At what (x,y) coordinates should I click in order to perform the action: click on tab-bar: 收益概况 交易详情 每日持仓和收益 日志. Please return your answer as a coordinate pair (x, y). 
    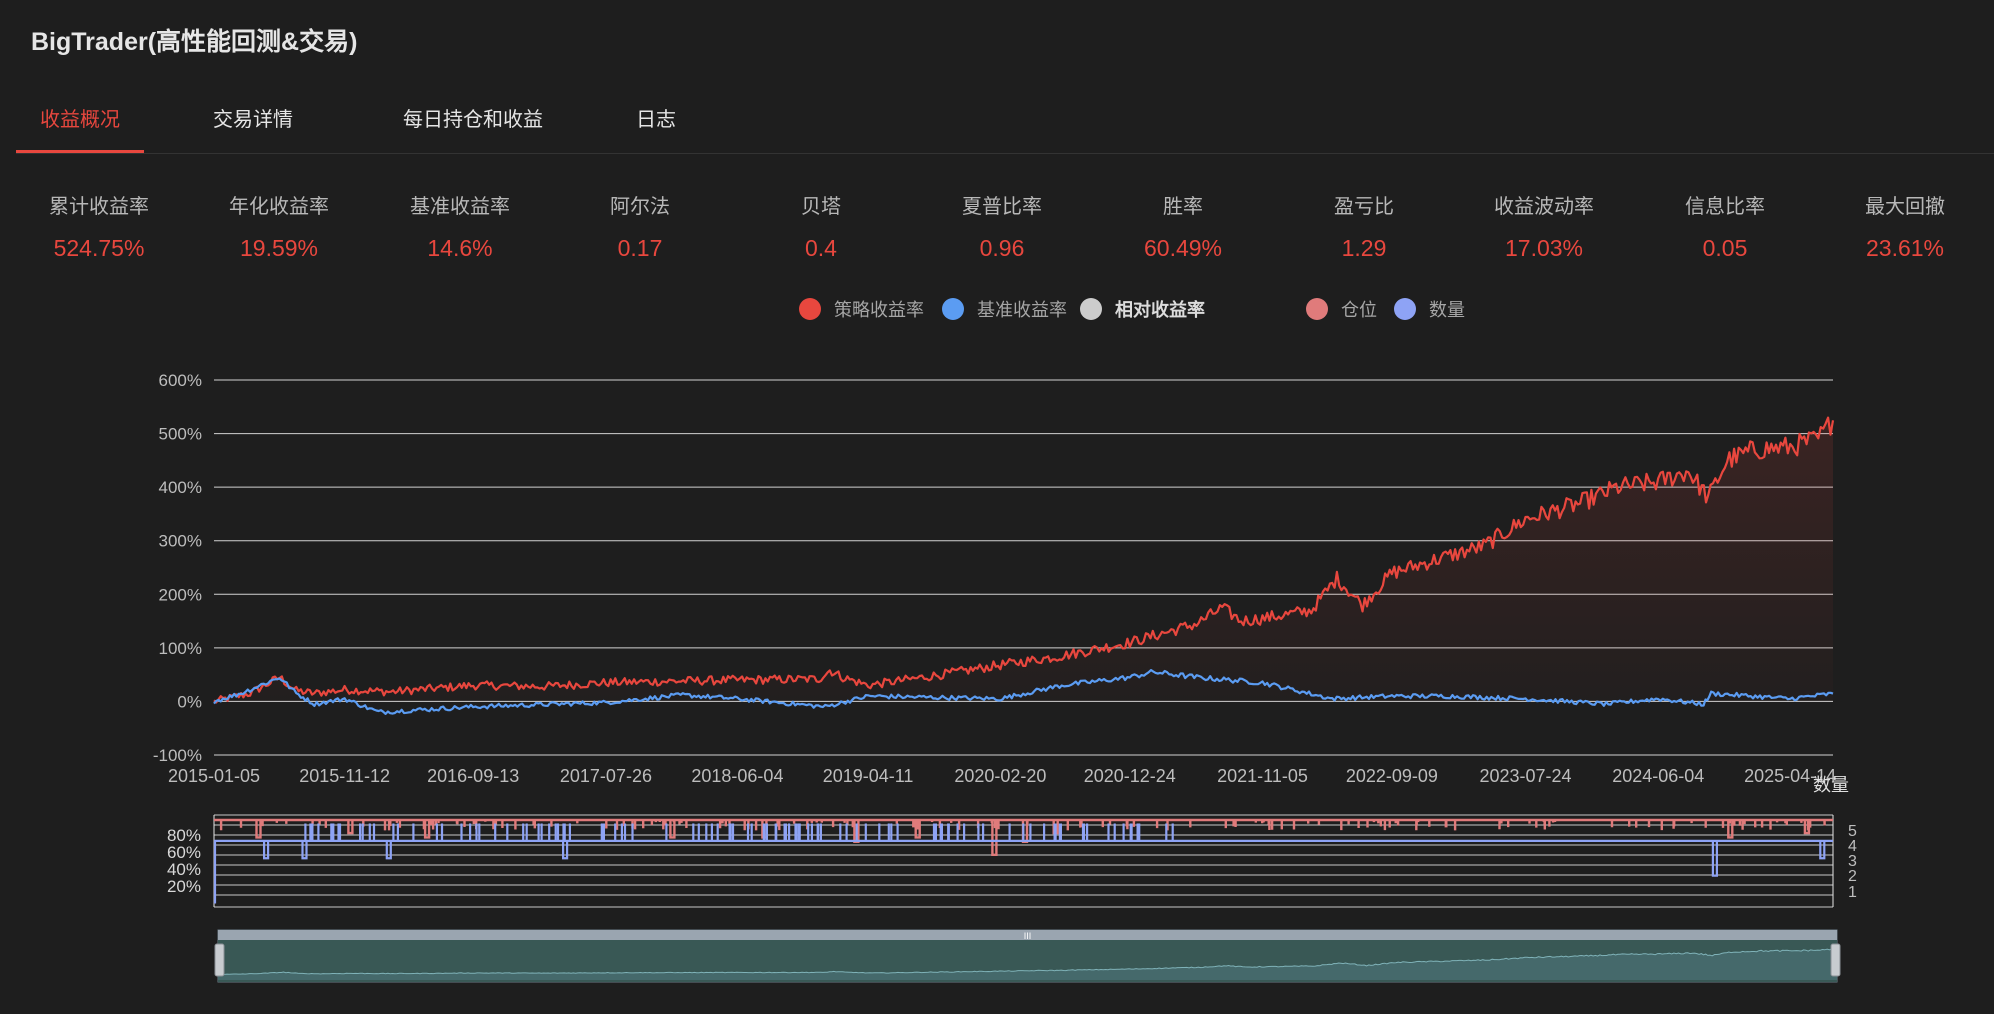
    Looking at the image, I should click on (1005, 125).